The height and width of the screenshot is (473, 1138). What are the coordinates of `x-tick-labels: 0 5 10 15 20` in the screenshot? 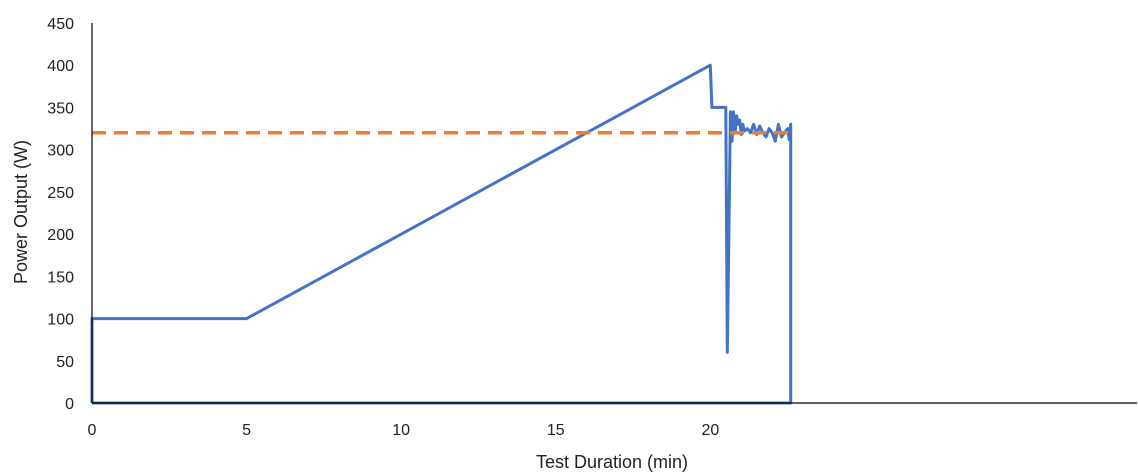 It's located at (404, 430).